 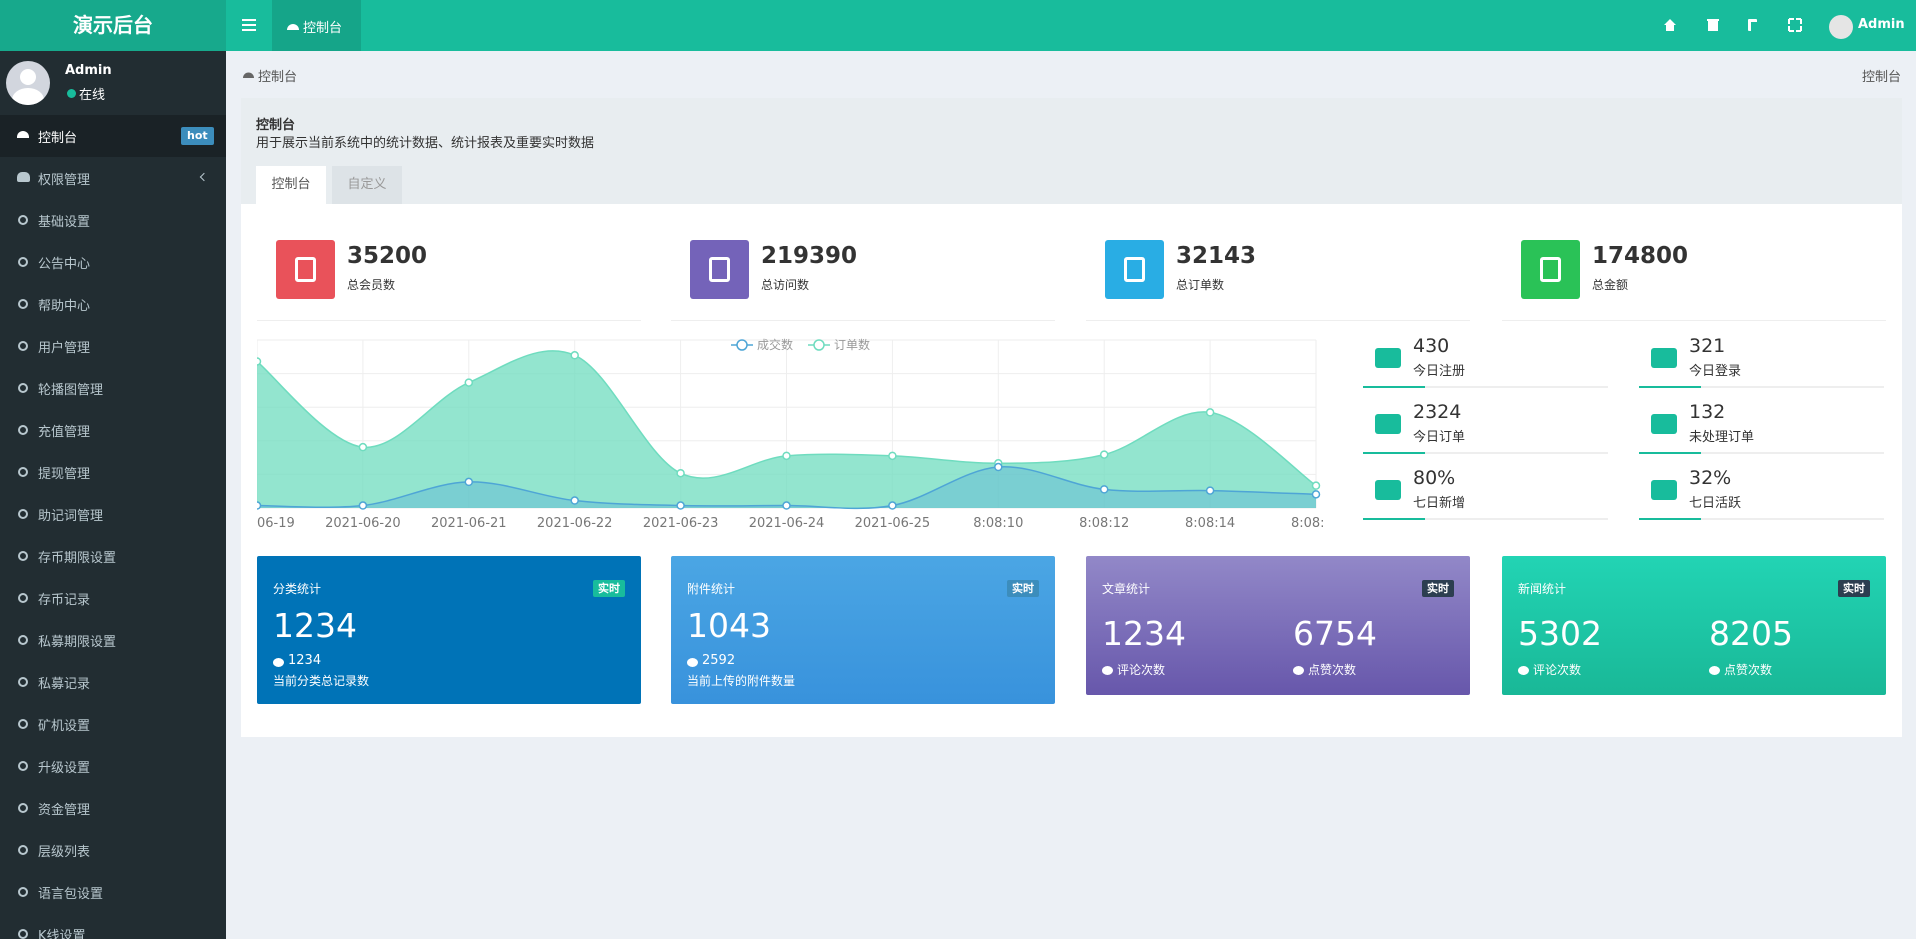 What do you see at coordinates (113, 388) in the screenshot?
I see `menu-item: 轮播图管理` at bounding box center [113, 388].